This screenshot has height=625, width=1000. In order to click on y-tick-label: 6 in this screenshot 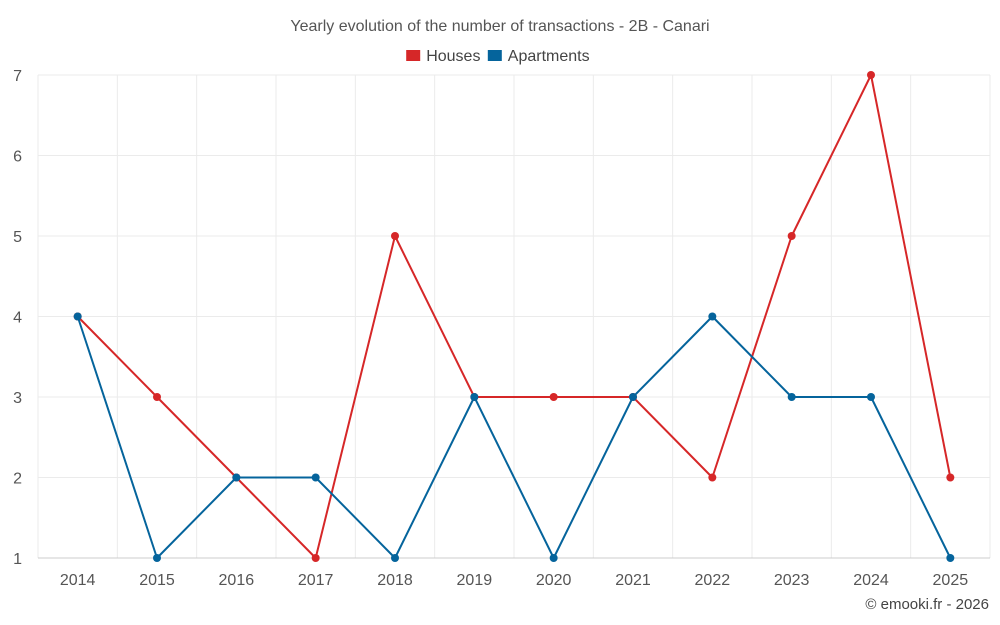, I will do `click(17, 157)`.